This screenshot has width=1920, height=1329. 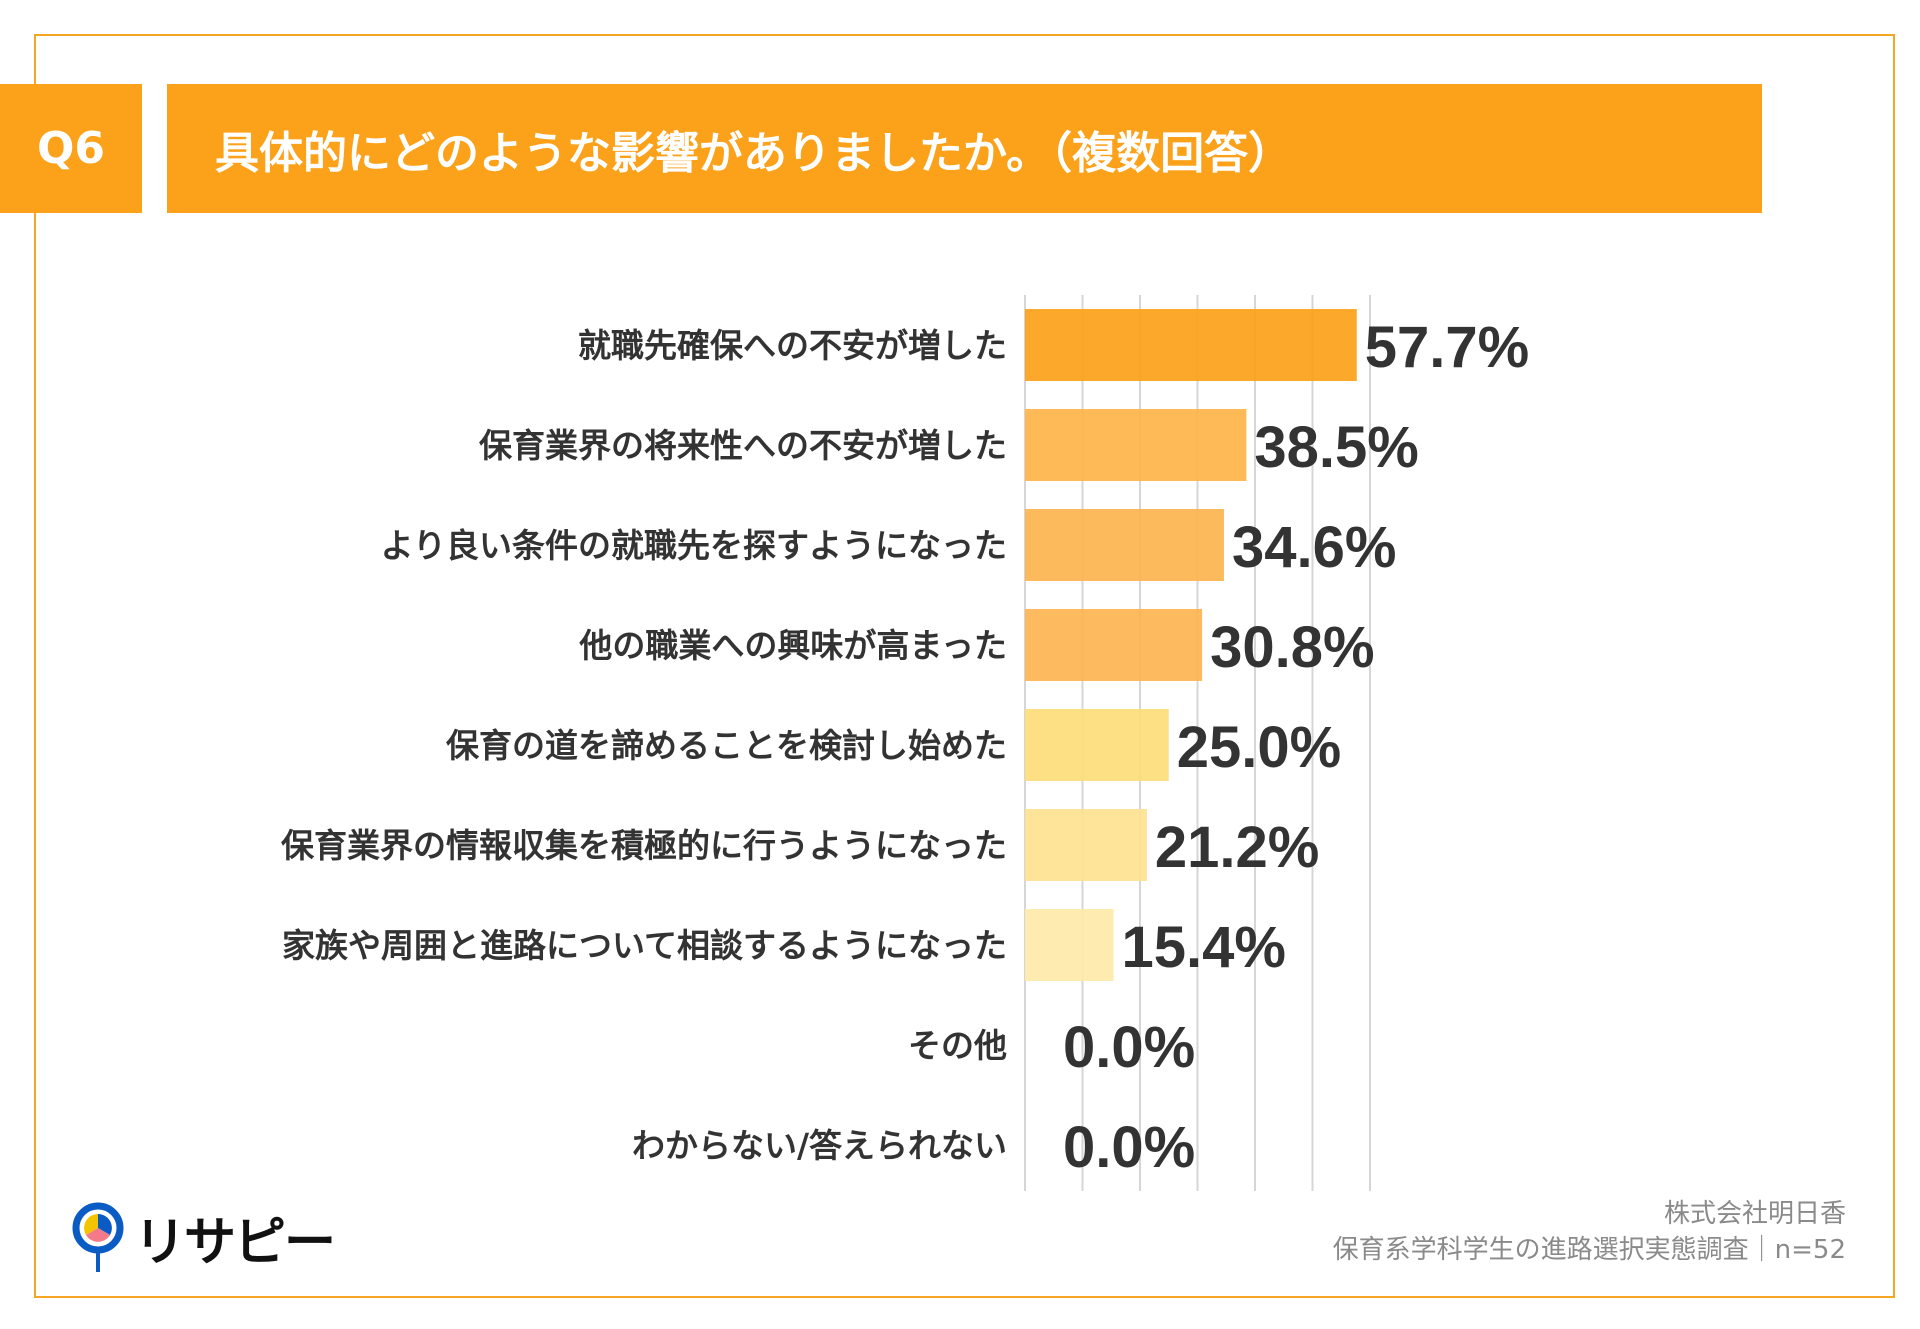 What do you see at coordinates (754, 153) in the screenshot?
I see `chart-title-text: 具体的にどのような影響がありましたか。（複数回答）` at bounding box center [754, 153].